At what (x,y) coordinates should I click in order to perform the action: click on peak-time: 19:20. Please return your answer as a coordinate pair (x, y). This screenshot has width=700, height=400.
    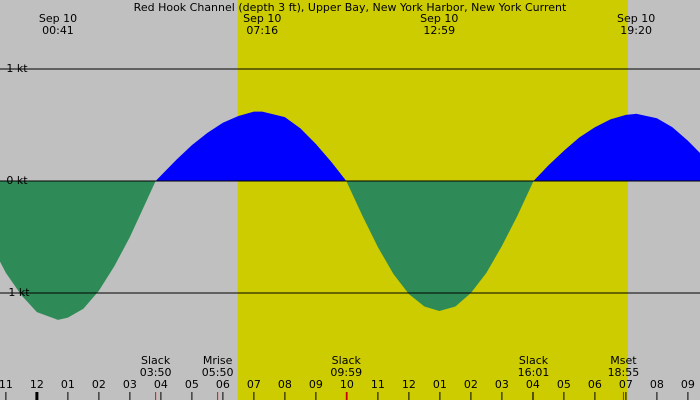
    Looking at the image, I should click on (636, 30).